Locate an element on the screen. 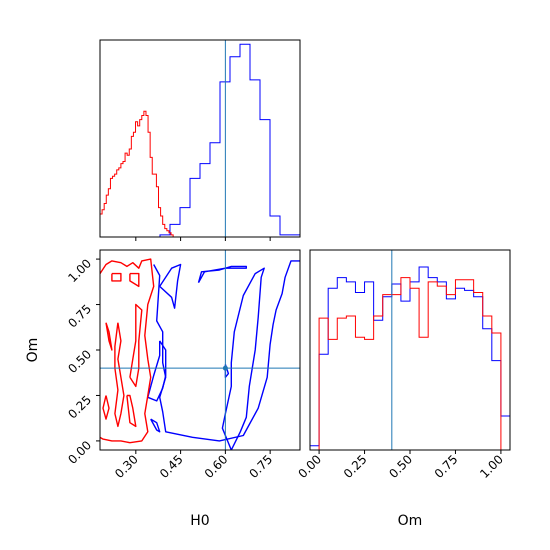  joint-contour-series is located at coordinates (200, 350).